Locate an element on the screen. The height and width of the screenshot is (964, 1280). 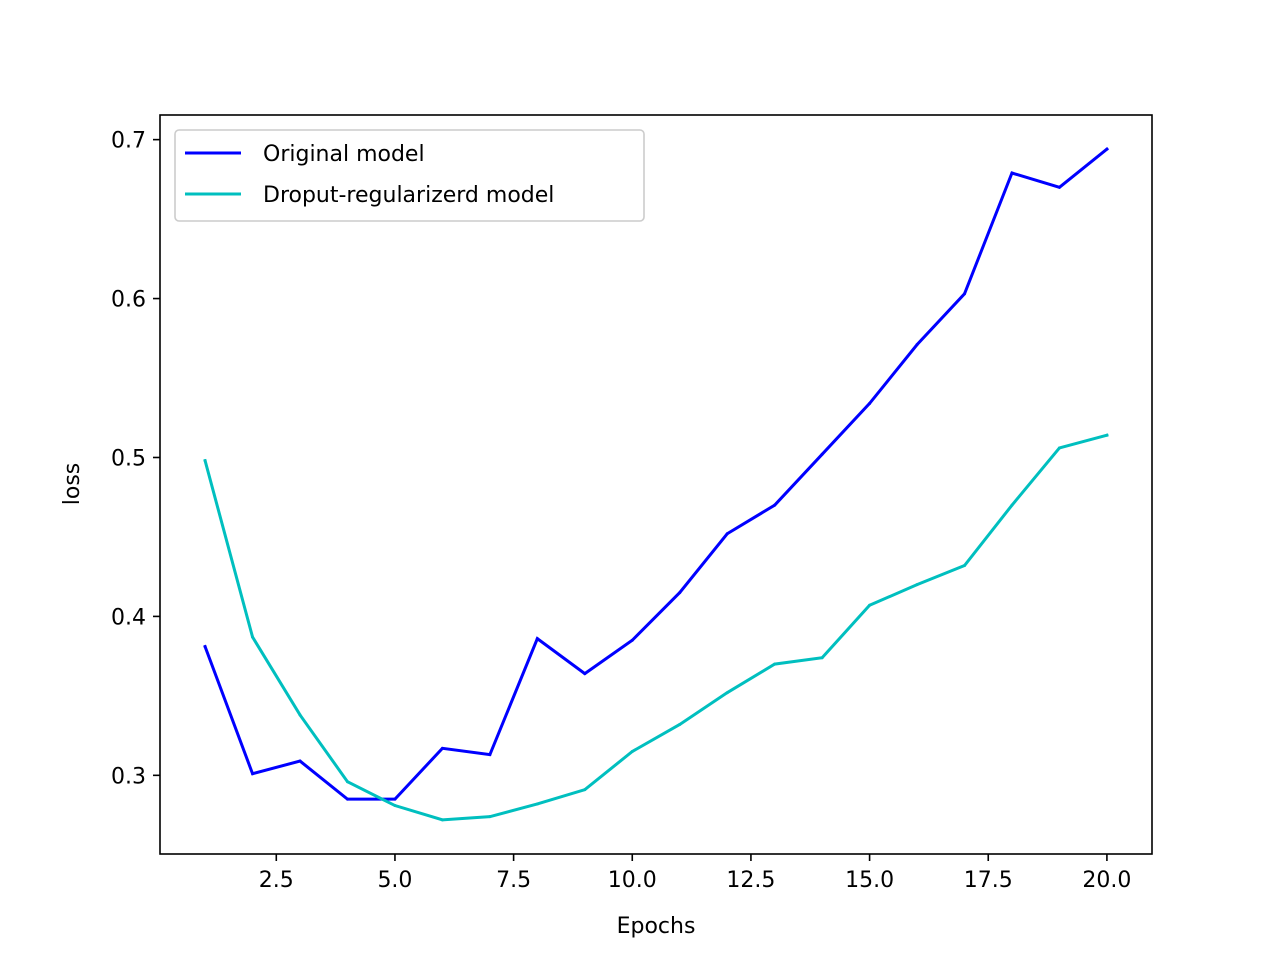
x-tick-label: 17.5 is located at coordinates (988, 880).